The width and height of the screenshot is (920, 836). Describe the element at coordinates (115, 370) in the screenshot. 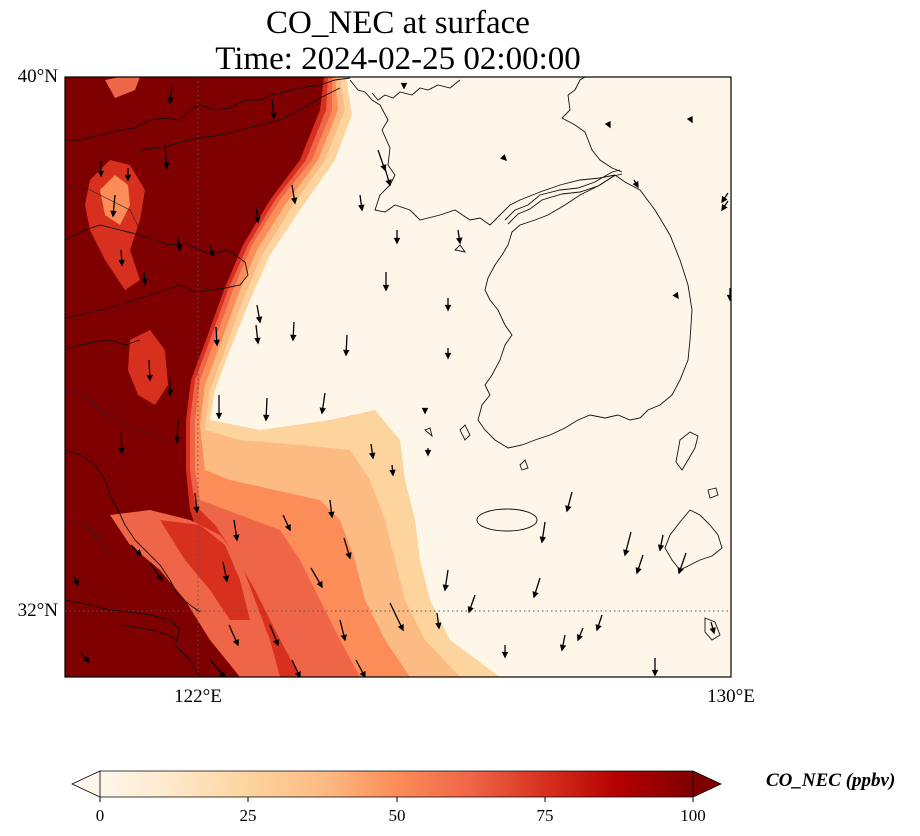

I see `borders` at that location.